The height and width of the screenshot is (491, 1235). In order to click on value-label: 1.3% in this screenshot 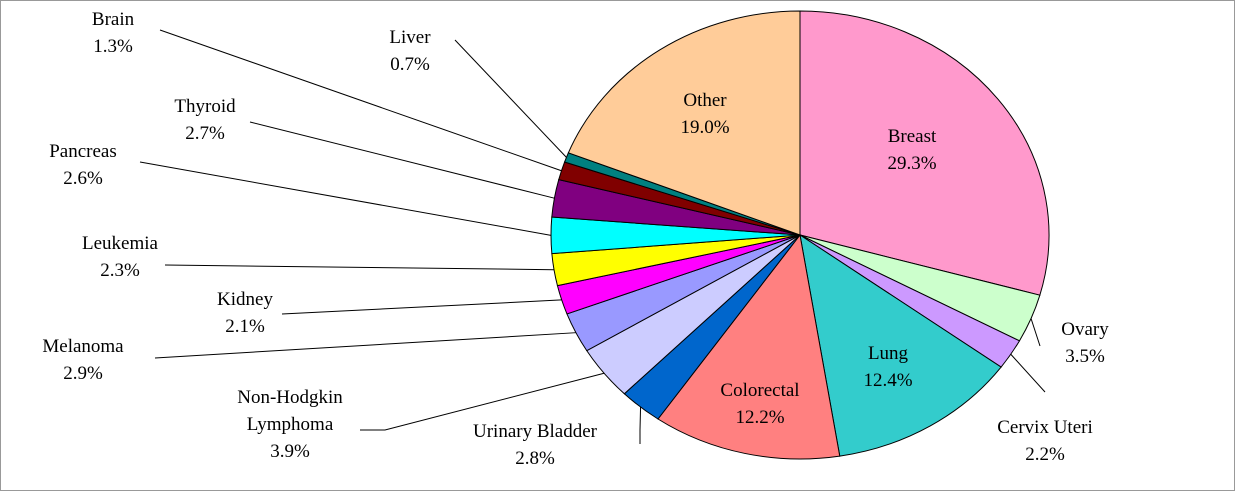, I will do `click(113, 46)`.